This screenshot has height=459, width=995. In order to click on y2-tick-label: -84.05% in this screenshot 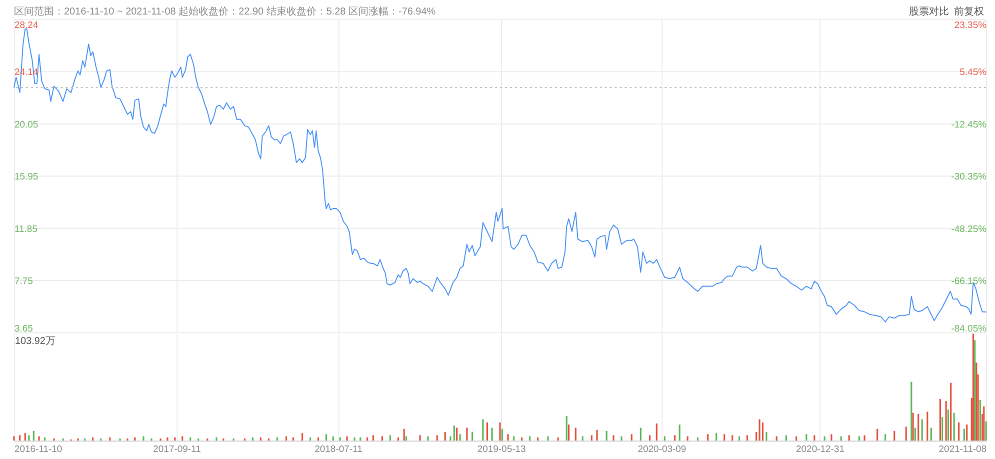, I will do `click(969, 328)`.